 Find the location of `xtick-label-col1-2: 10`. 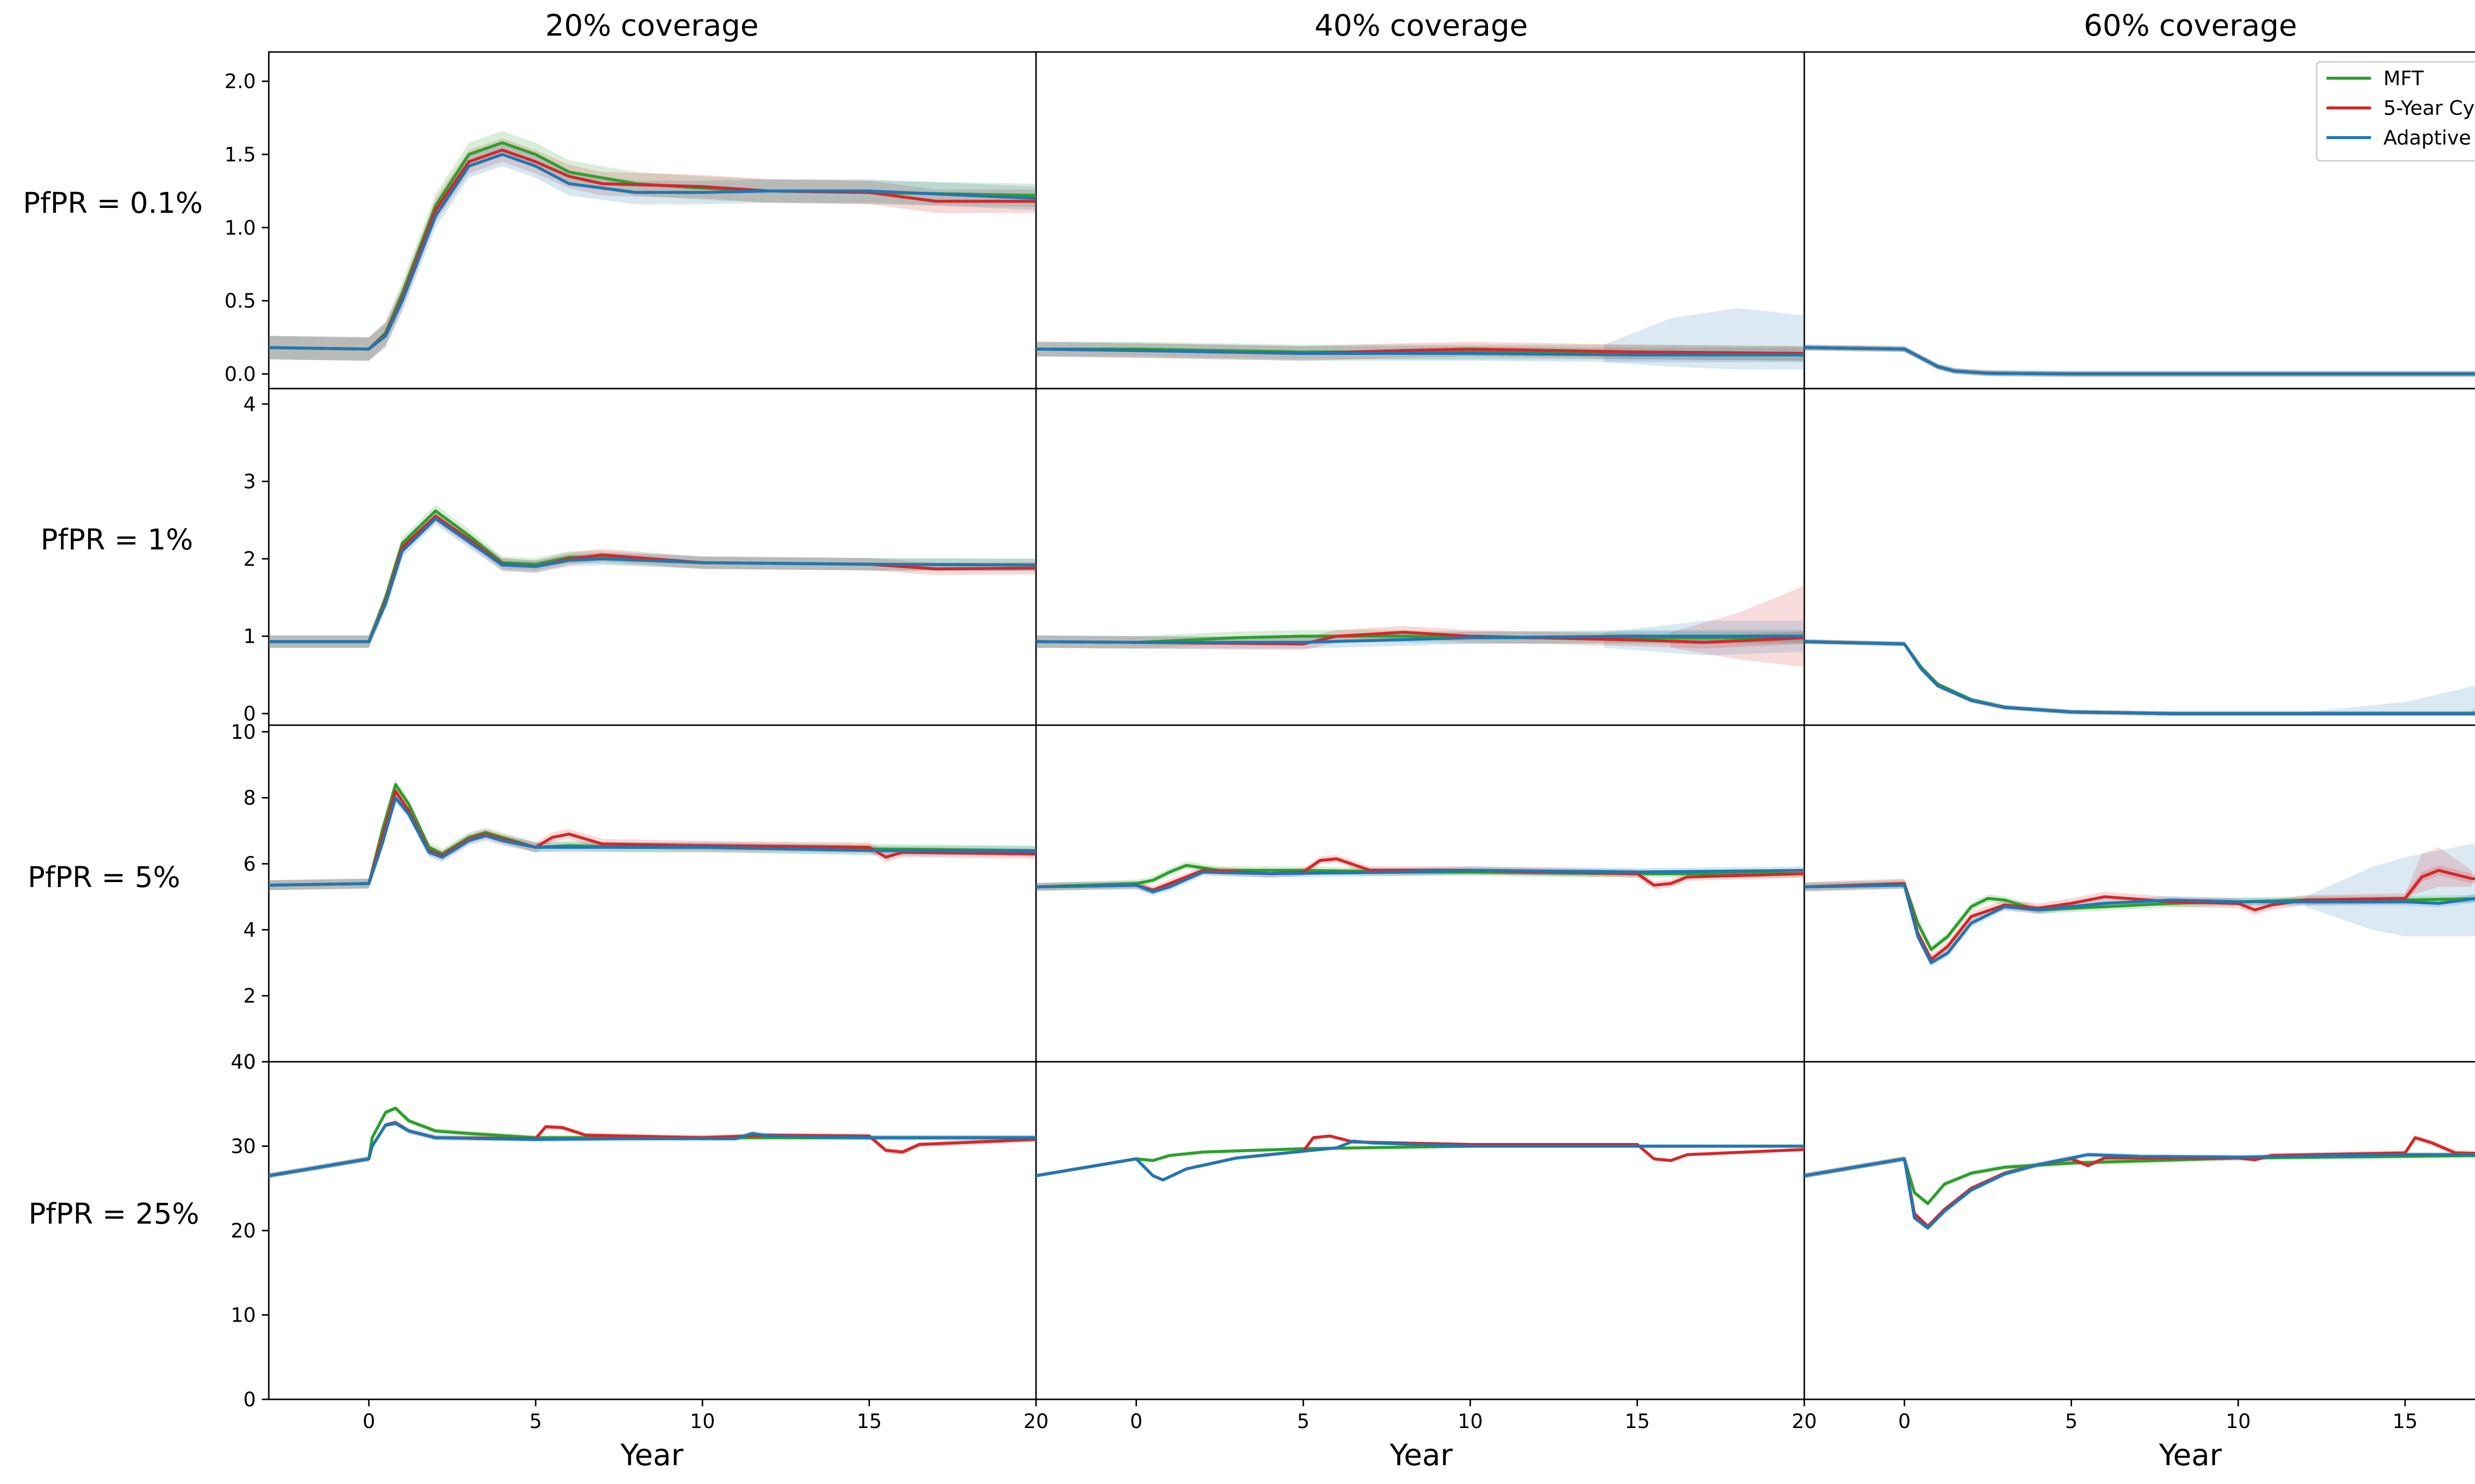

xtick-label-col1-2: 10 is located at coordinates (703, 1421).